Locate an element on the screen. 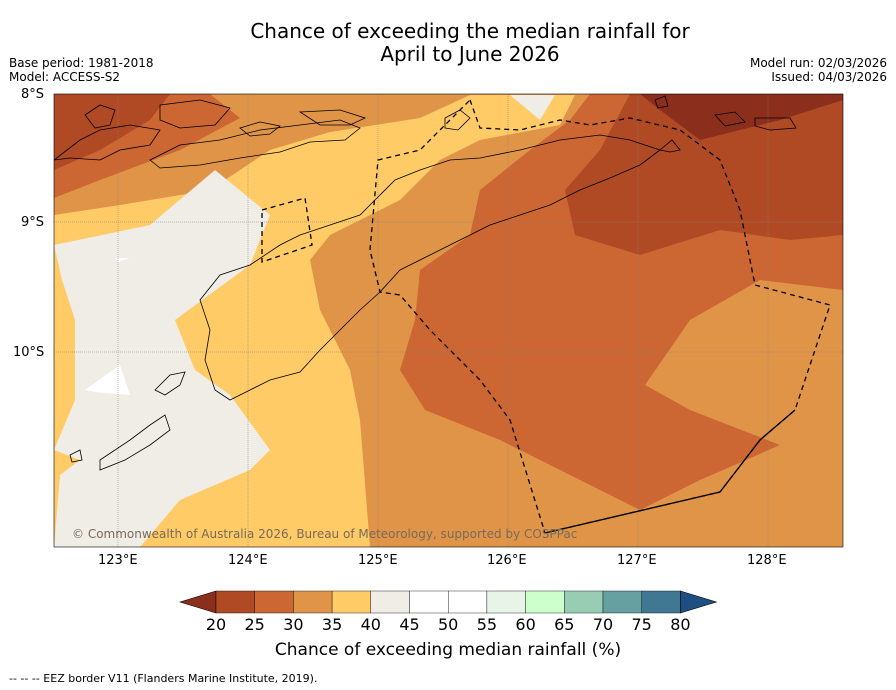 This screenshot has width=896, height=690. colorbar-extend-high is located at coordinates (699, 602).